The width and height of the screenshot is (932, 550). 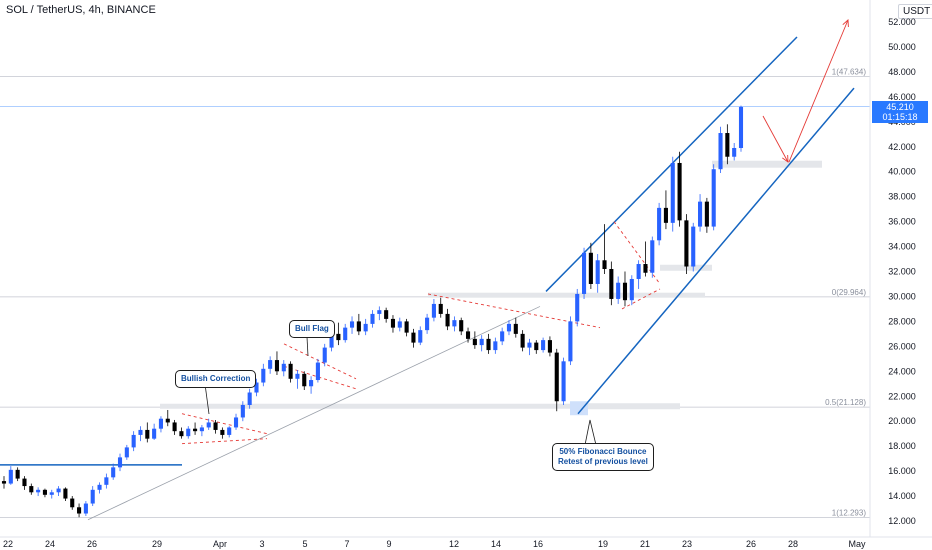 I want to click on y-tick-label: 24.000, so click(x=902, y=371).